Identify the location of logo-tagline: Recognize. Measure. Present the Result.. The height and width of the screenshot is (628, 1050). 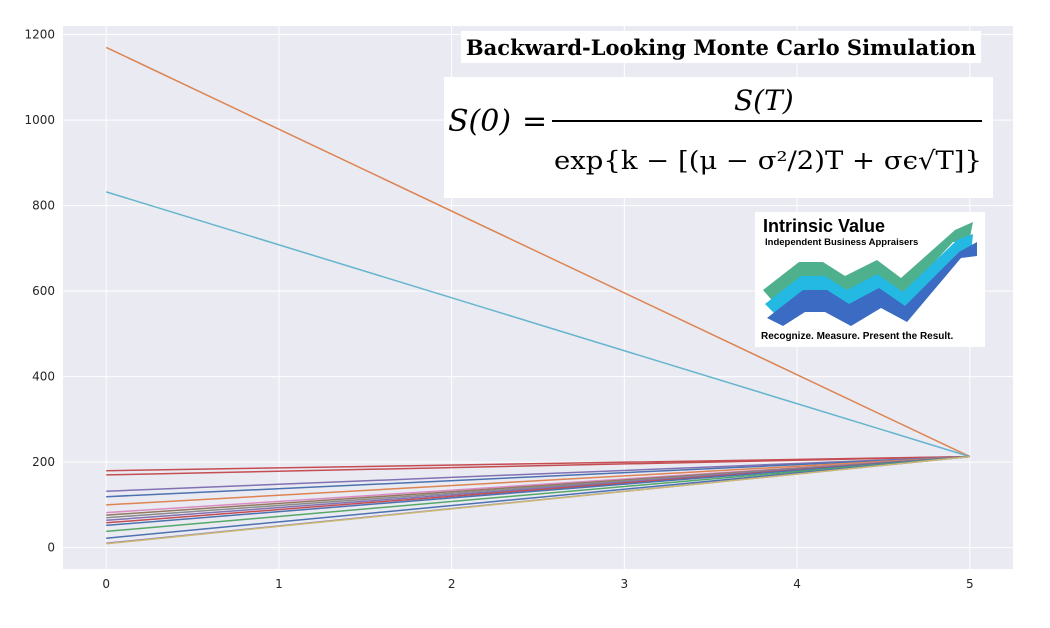
(857, 336).